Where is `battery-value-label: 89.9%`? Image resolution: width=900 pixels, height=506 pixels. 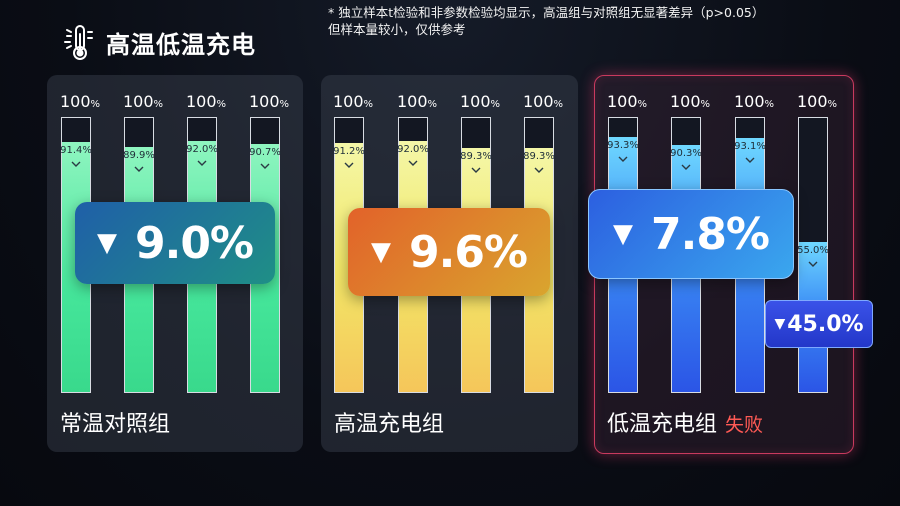
battery-value-label: 89.9% is located at coordinates (139, 155).